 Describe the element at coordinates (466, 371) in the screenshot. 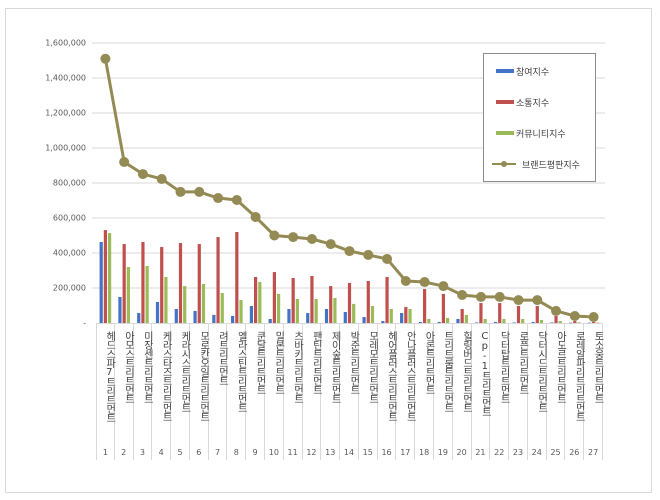

I see `category-label: 힐링버드트리트먼트` at that location.